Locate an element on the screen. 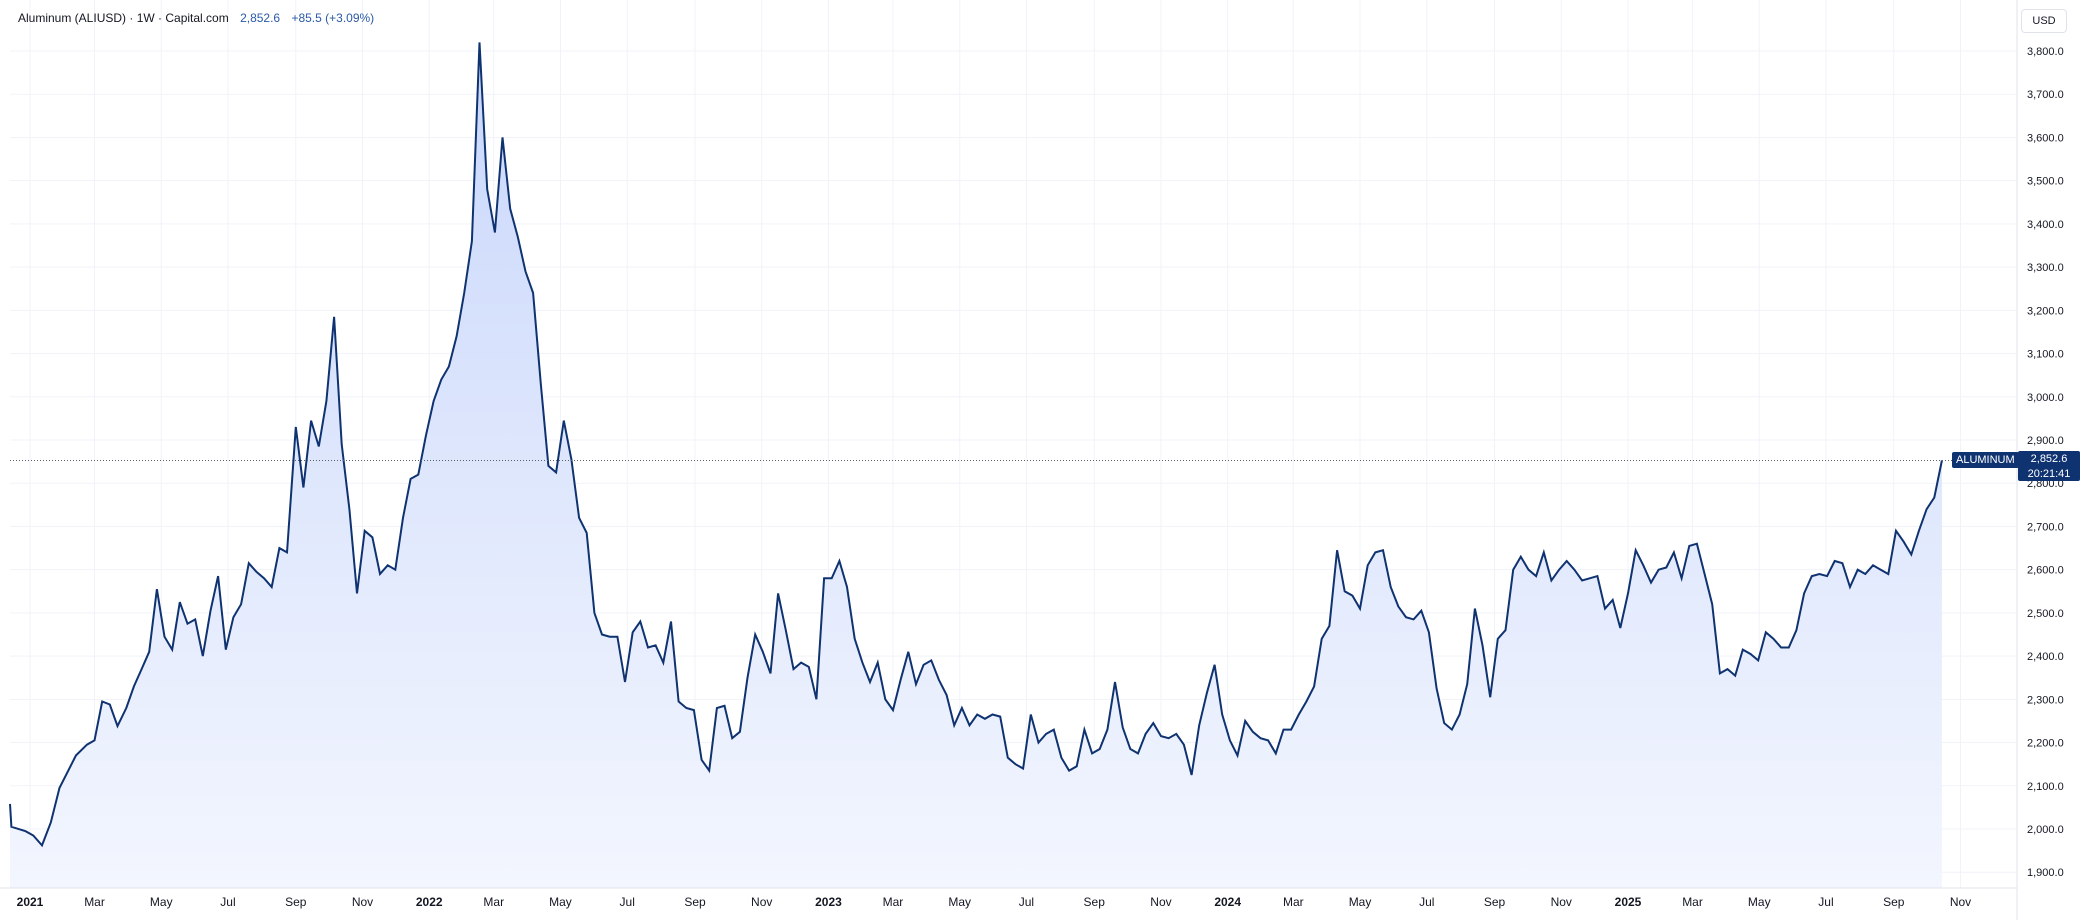 This screenshot has height=920, width=2093. price-tick-label: 2,000.0 is located at coordinates (2045, 830).